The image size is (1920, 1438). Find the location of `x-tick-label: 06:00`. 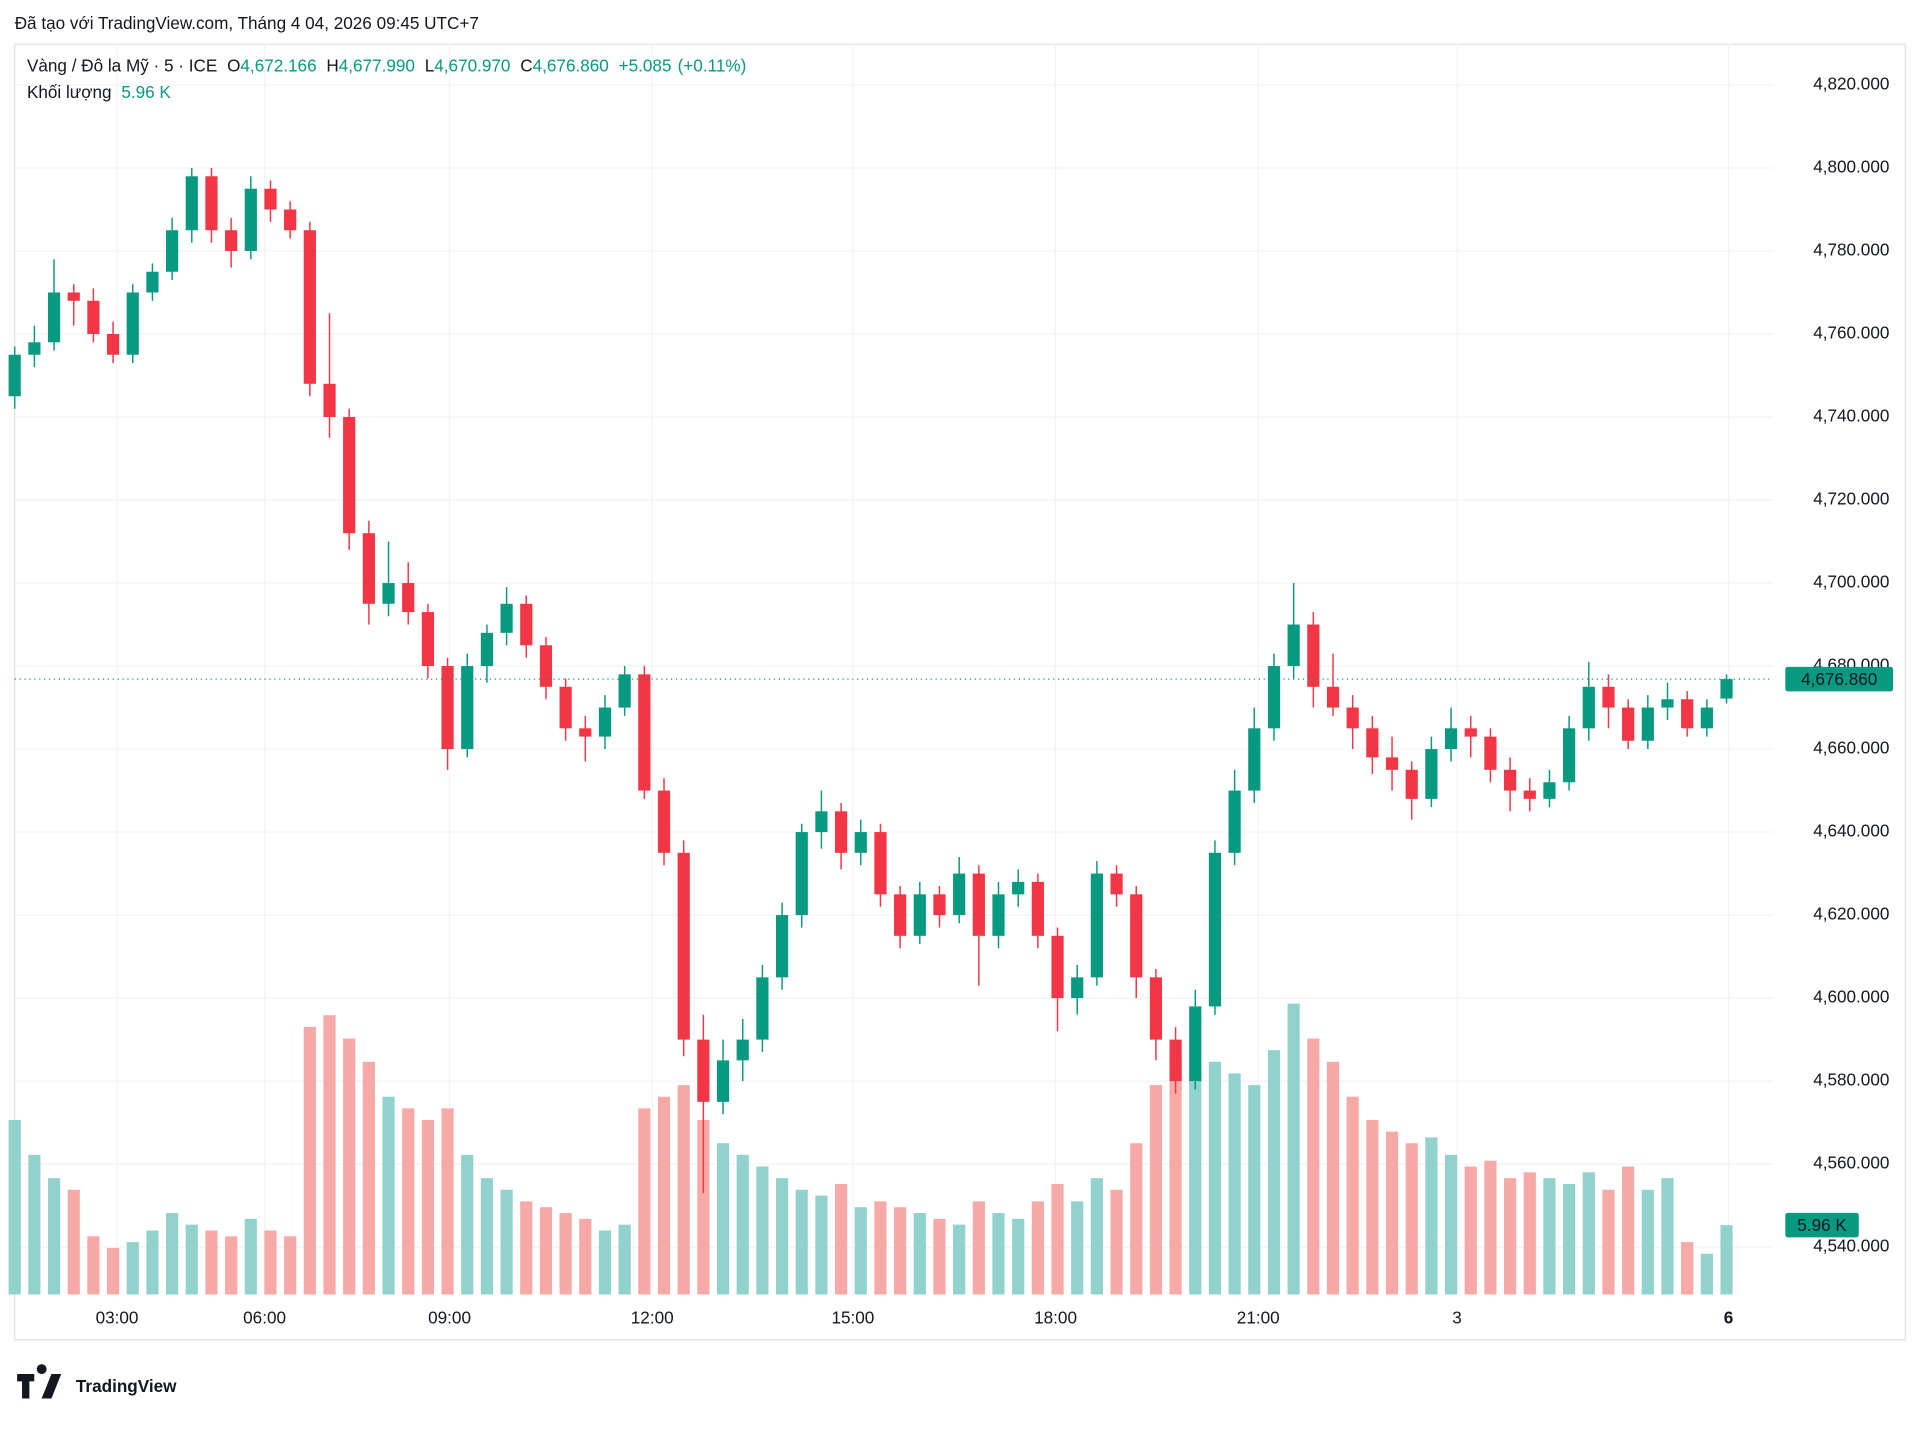

x-tick-label: 06:00 is located at coordinates (264, 1317).